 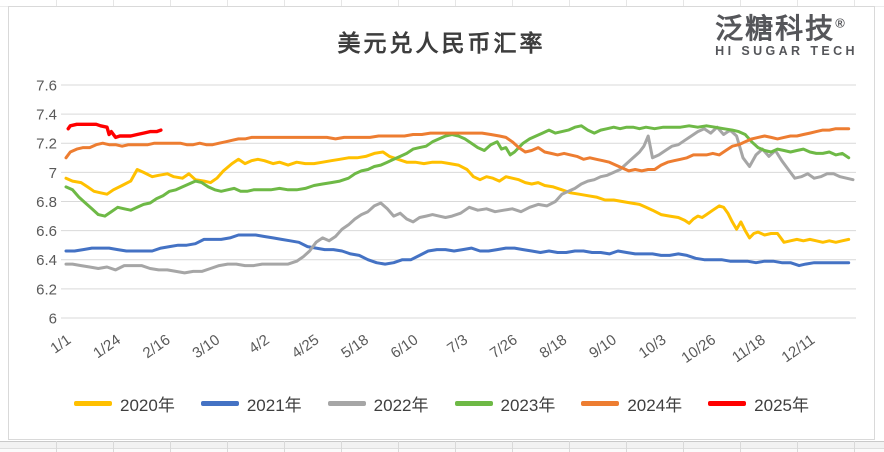 I want to click on x-axis-tick-label: 2/16, so click(x=157, y=346).